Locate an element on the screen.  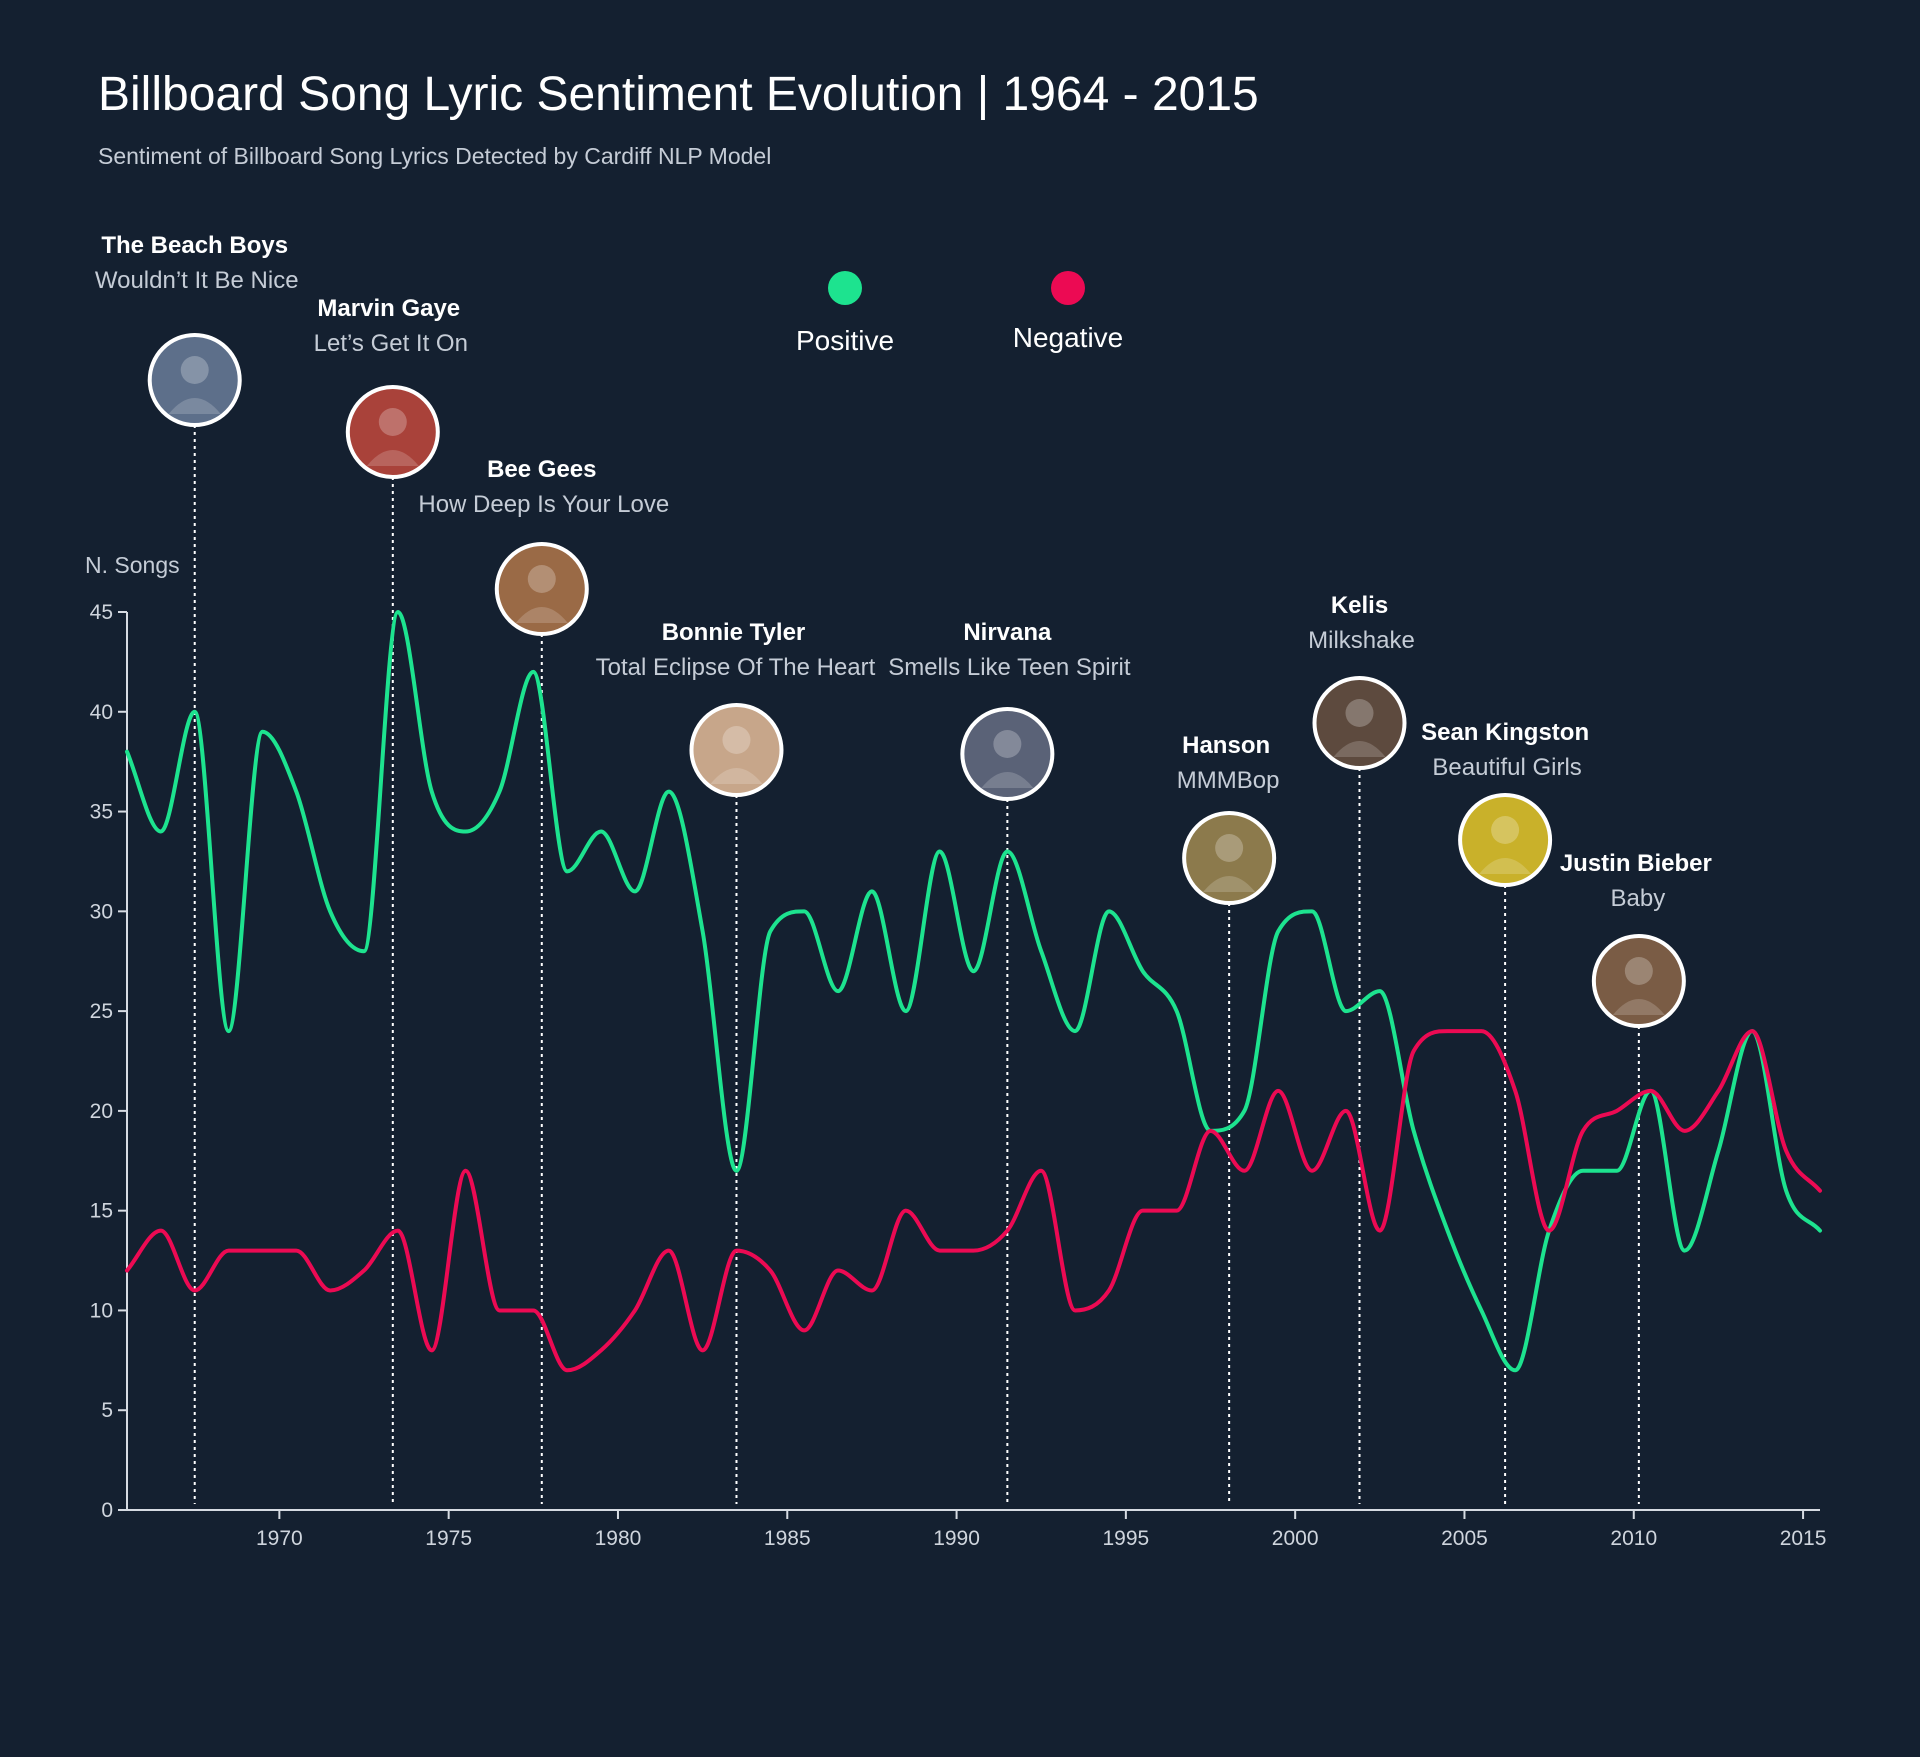
y-tick-label: 35 is located at coordinates (101, 812).